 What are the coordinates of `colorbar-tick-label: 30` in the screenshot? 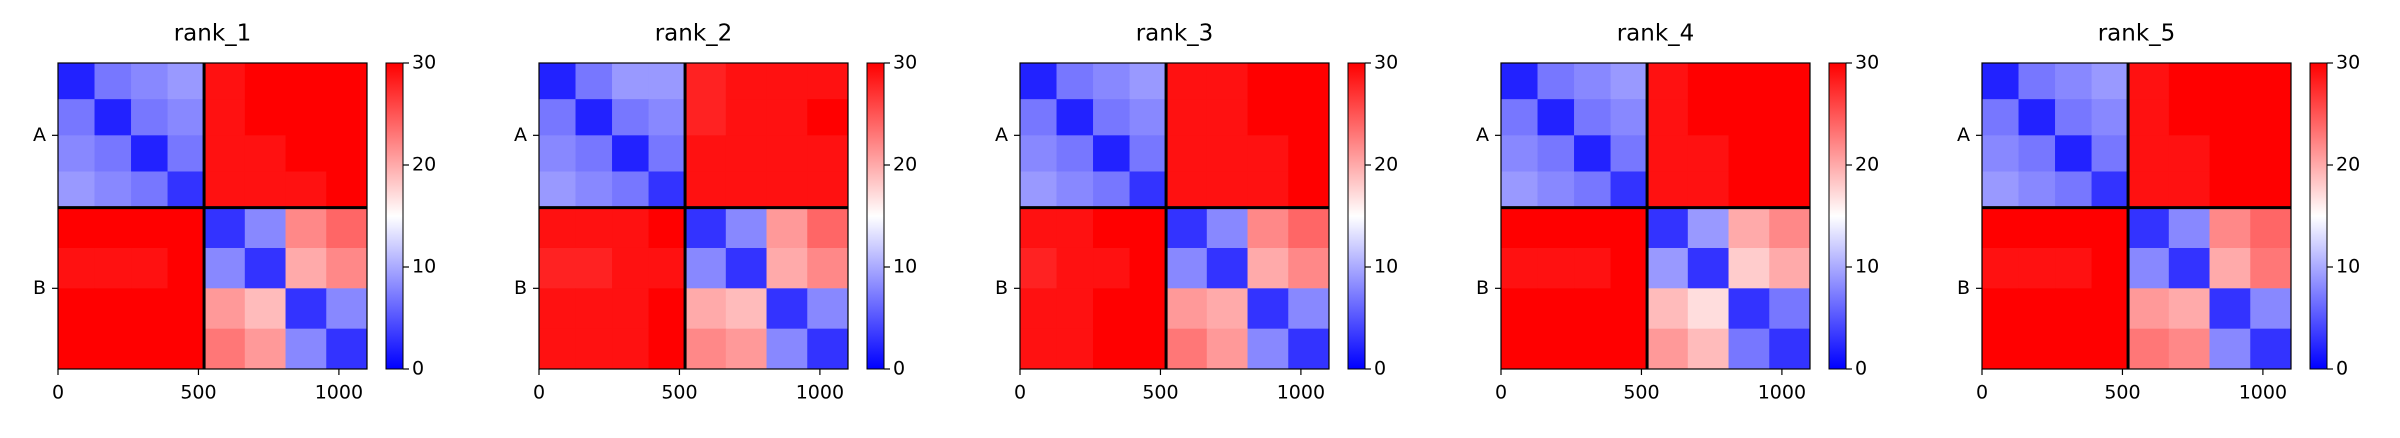 It's located at (2348, 63).